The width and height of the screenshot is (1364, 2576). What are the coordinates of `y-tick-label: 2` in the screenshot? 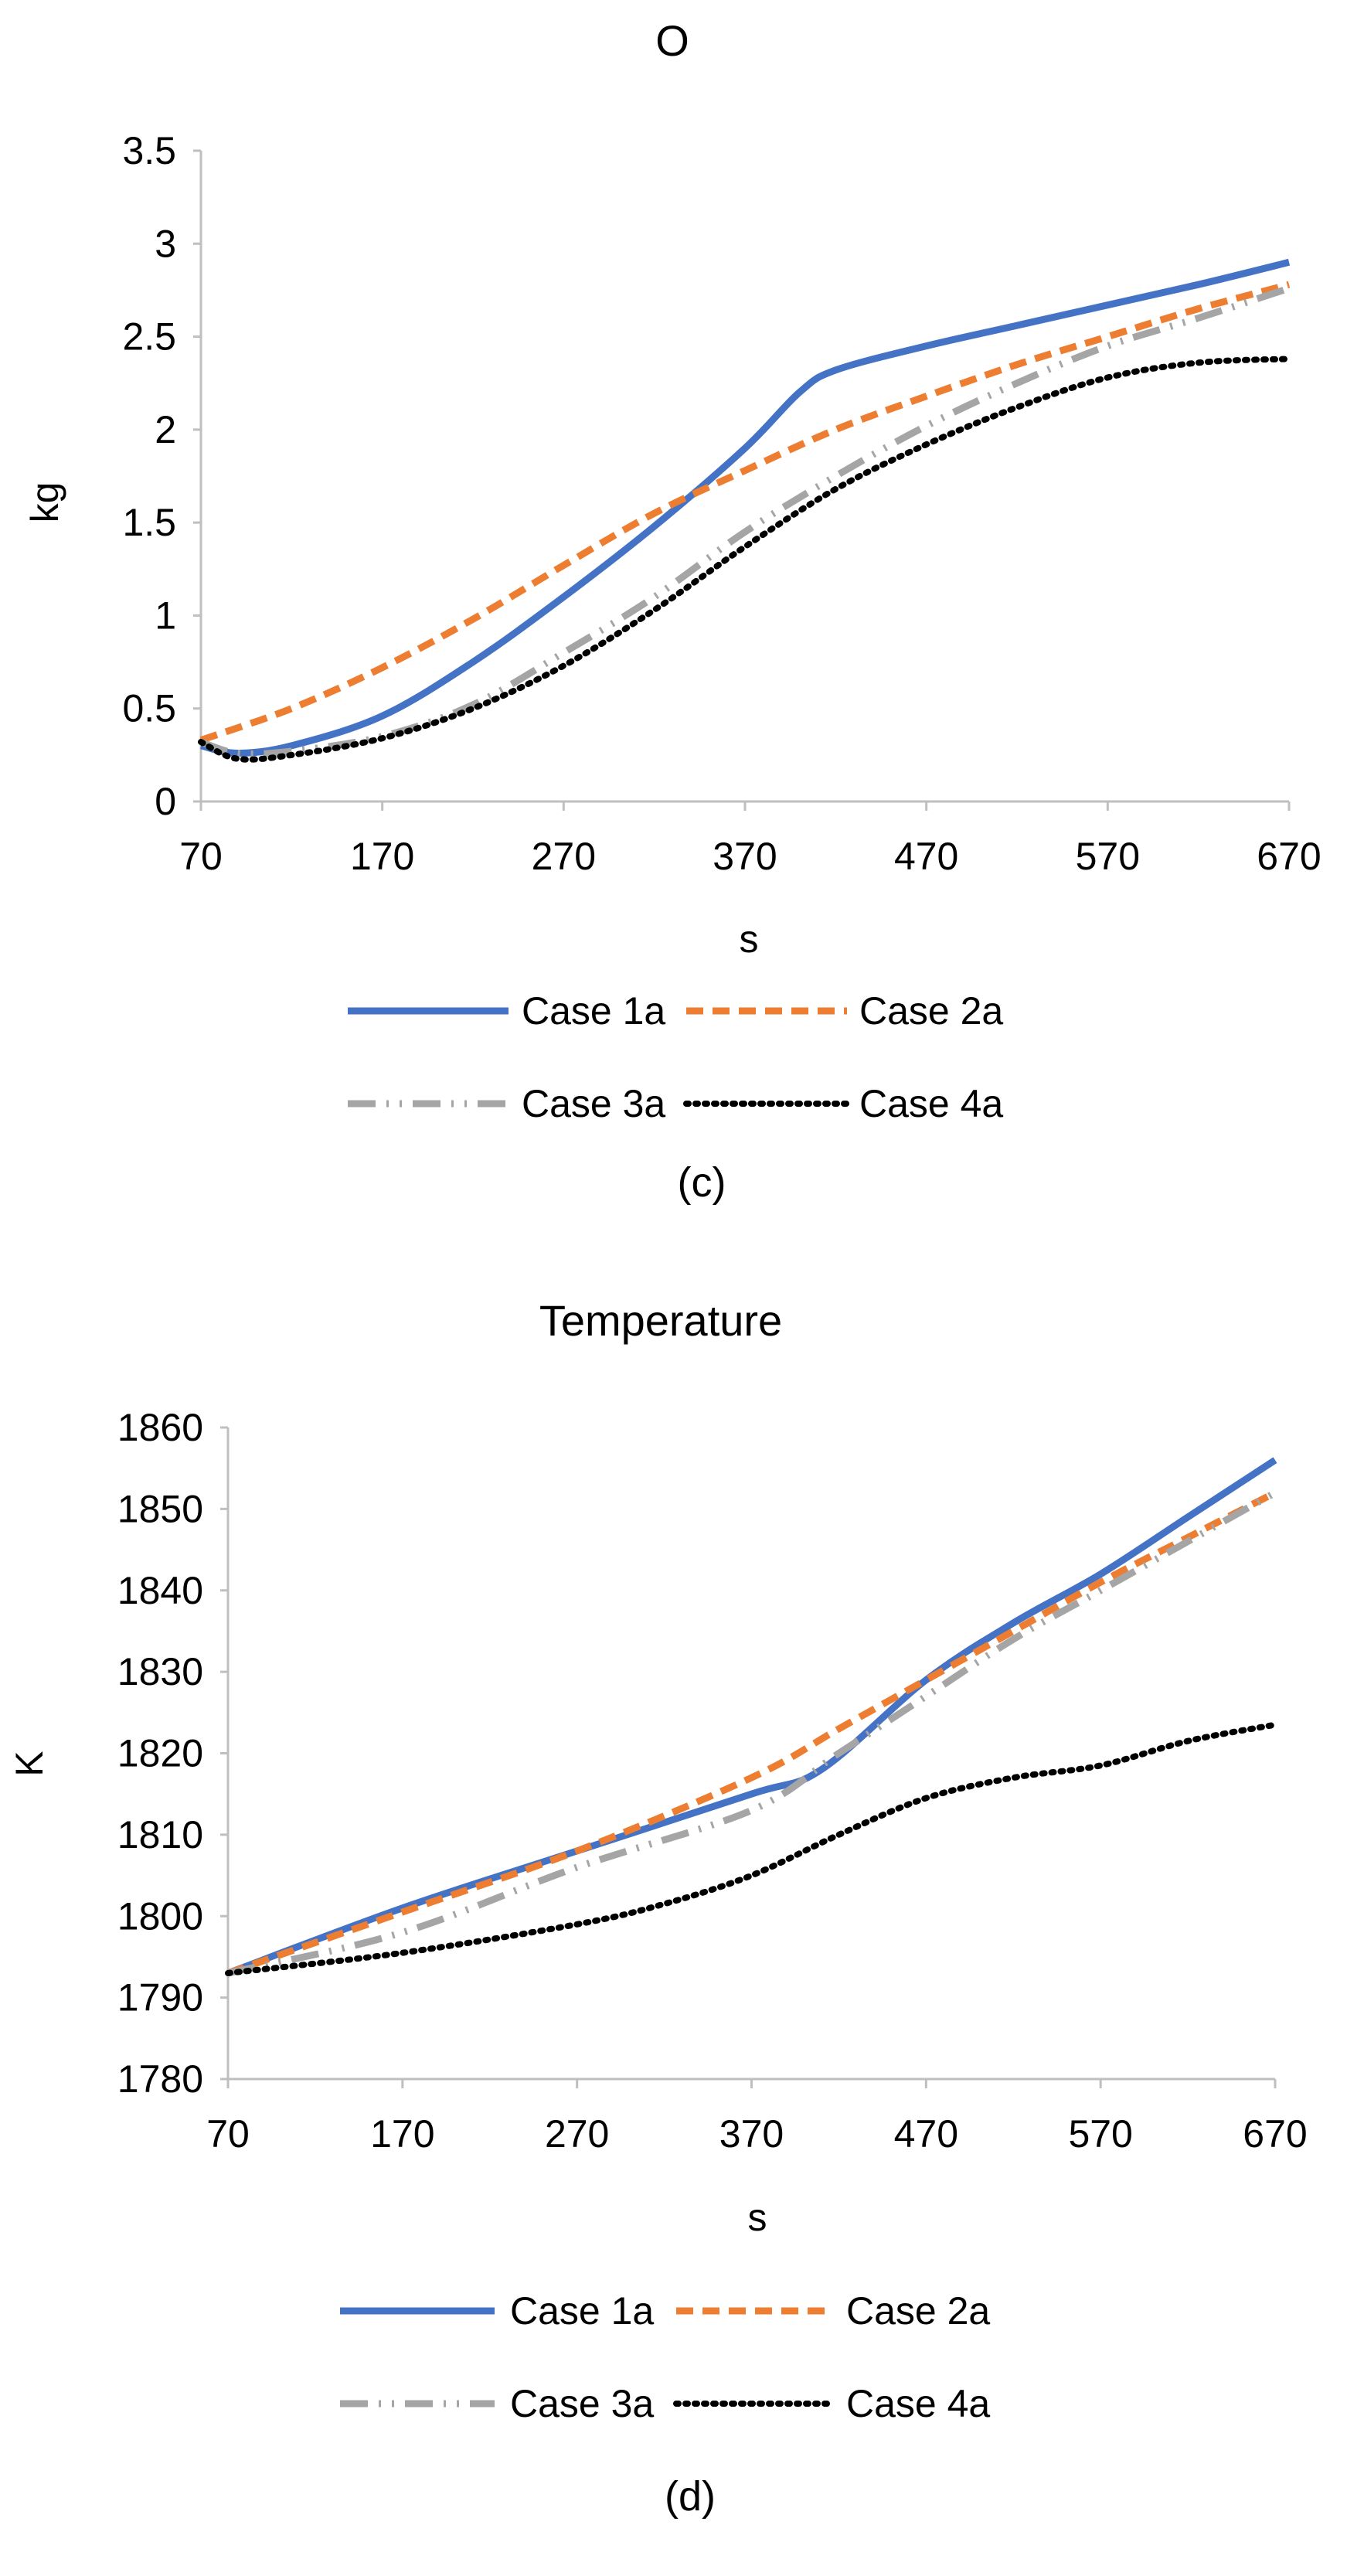 It's located at (165, 429).